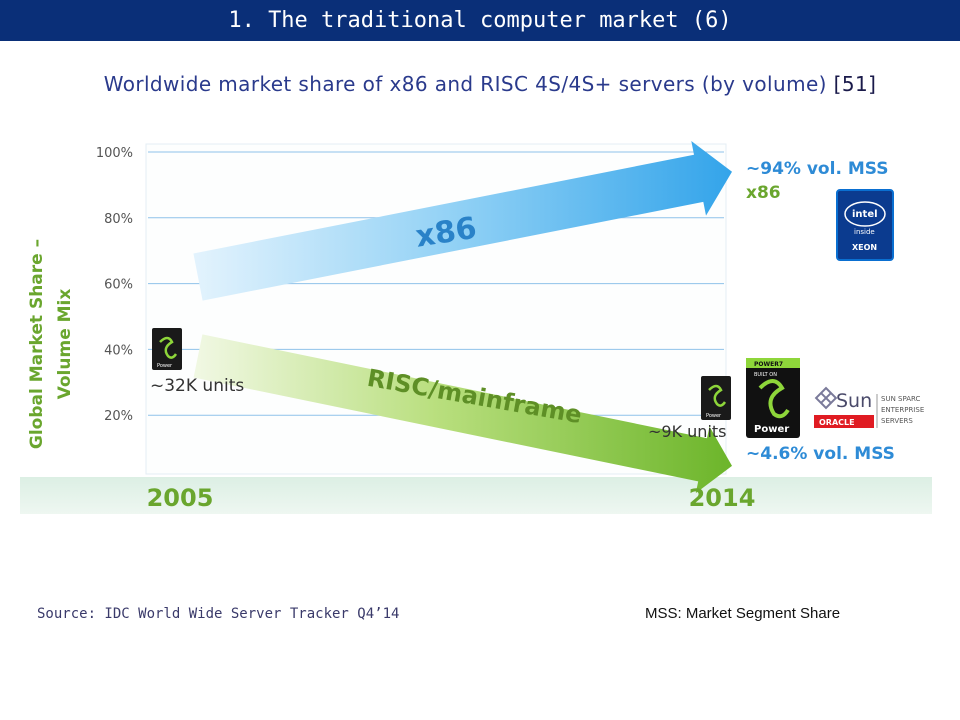  I want to click on title-bar: 1. The traditional computer market (6), so click(480, 20).